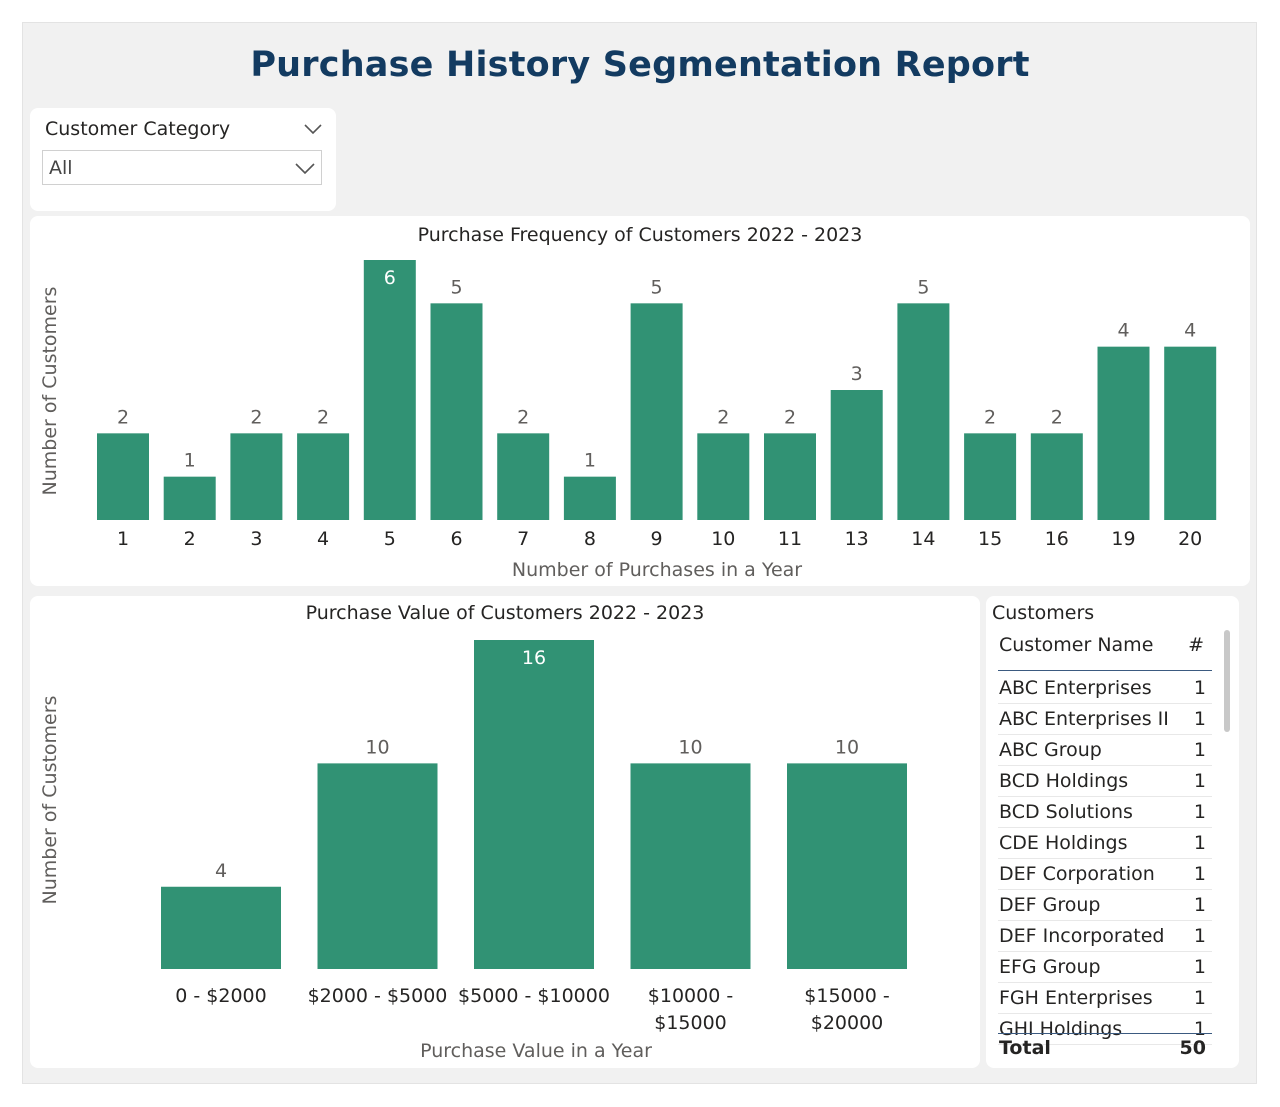  Describe the element at coordinates (1196, 645) in the screenshot. I see `column-header-count: #` at that location.